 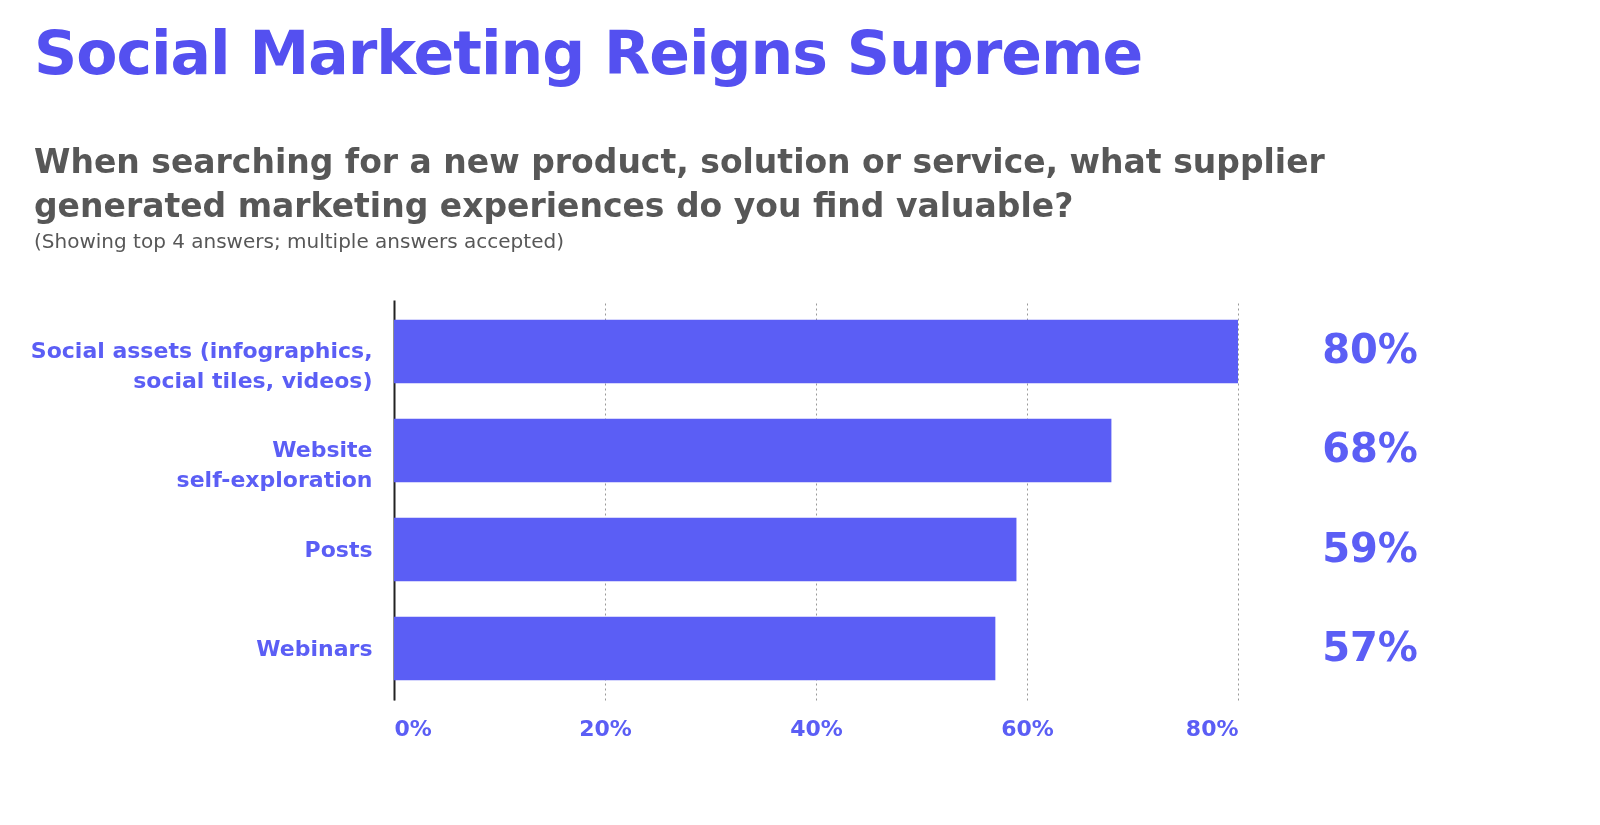 What do you see at coordinates (680, 184) in the screenshot?
I see `chart-subtitle: When searching for a new product, solution or service, what supplier generated marketing experiences do you find valuable?` at bounding box center [680, 184].